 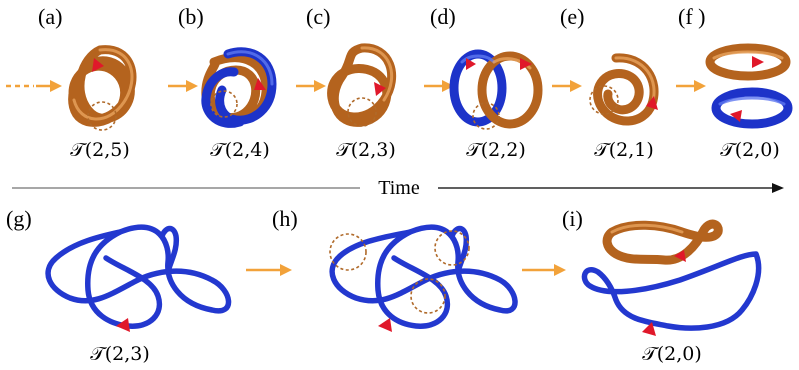 What do you see at coordinates (120, 354) in the screenshot?
I see `knot-label-g: 𝒯(2,3)` at bounding box center [120, 354].